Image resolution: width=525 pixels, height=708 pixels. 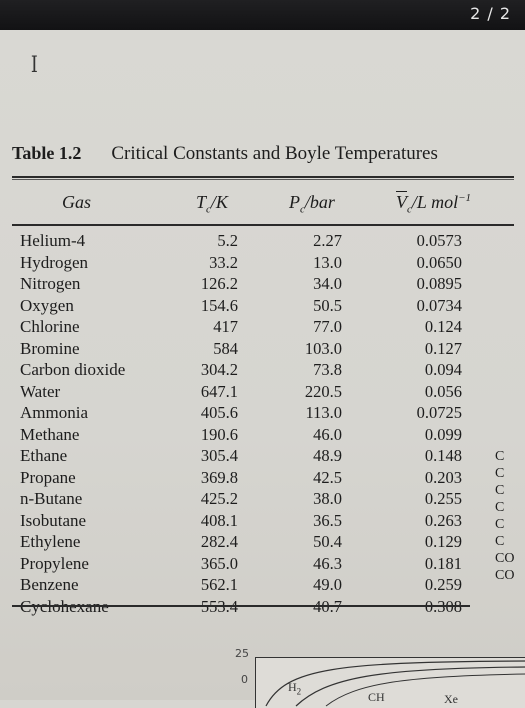 What do you see at coordinates (219, 498) in the screenshot?
I see `critical-temperature-value: 425.2` at bounding box center [219, 498].